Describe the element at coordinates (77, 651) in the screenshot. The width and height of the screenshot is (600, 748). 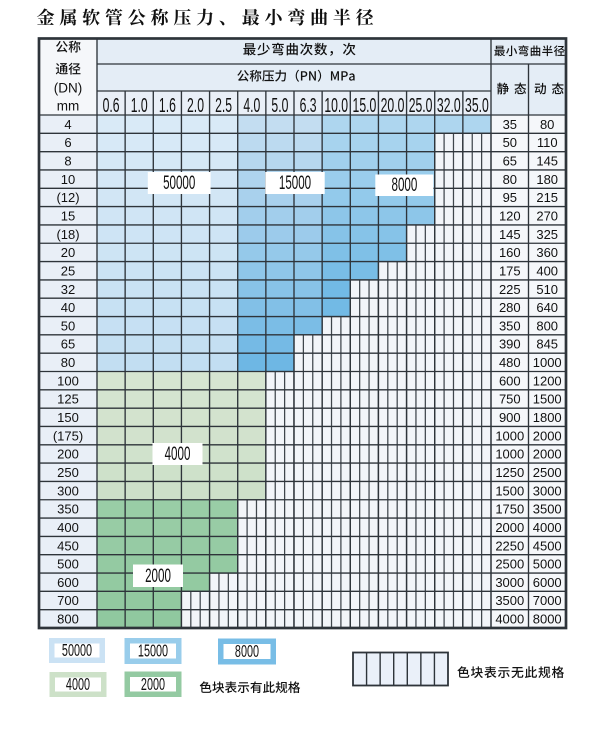
I see `svg-text: 50000` at that location.